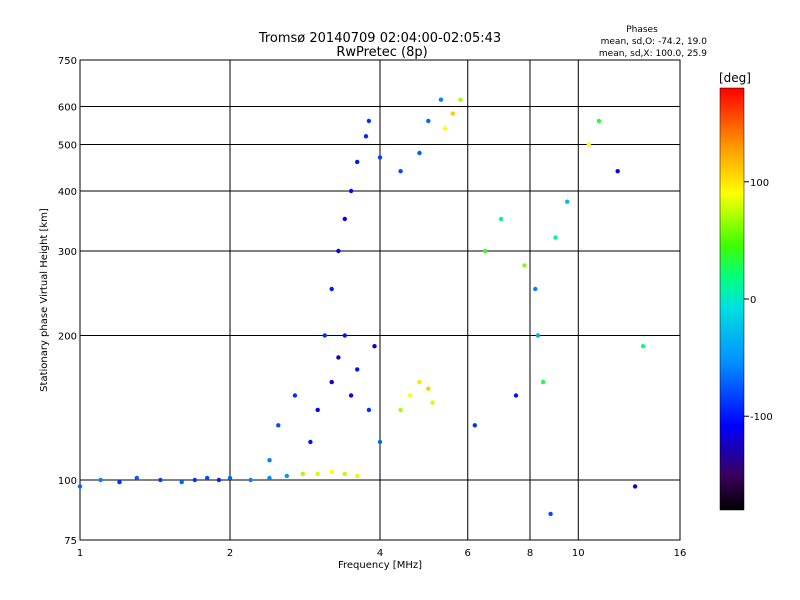  I want to click on y-tick-label: 500, so click(67, 146).